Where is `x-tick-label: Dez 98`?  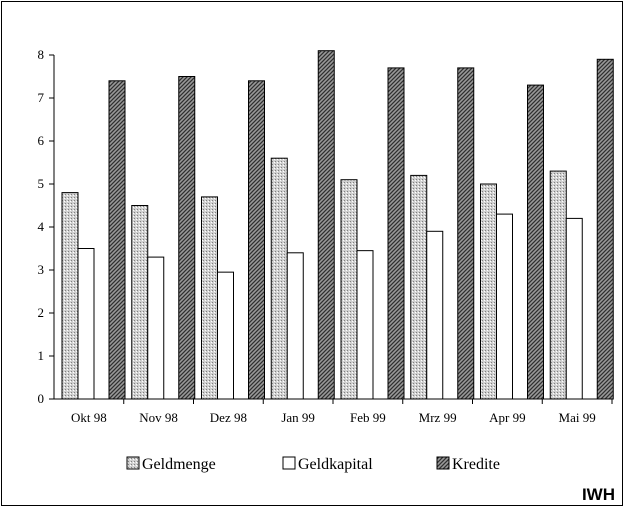 x-tick-label: Dez 98 is located at coordinates (228, 417).